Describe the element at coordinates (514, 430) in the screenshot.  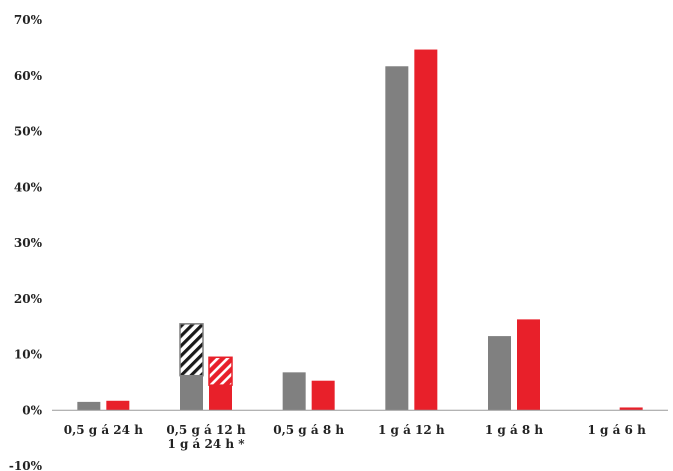
I see `x-category-label: 1 g á 8 h` at that location.